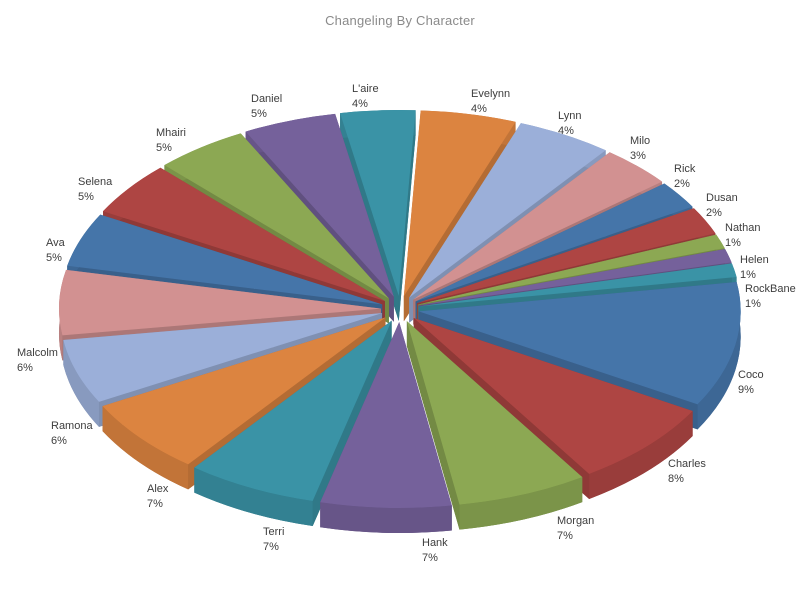  I want to click on slice-name: Milo, so click(640, 141).